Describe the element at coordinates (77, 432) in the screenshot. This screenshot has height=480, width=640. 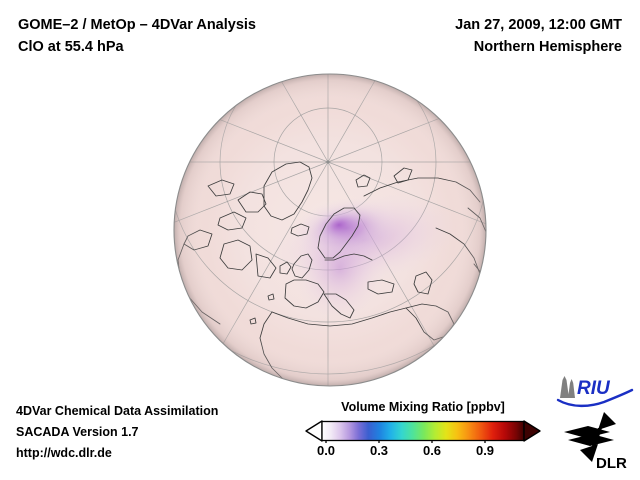
I see `footer-version-label: SACADA Version 1.7` at that location.